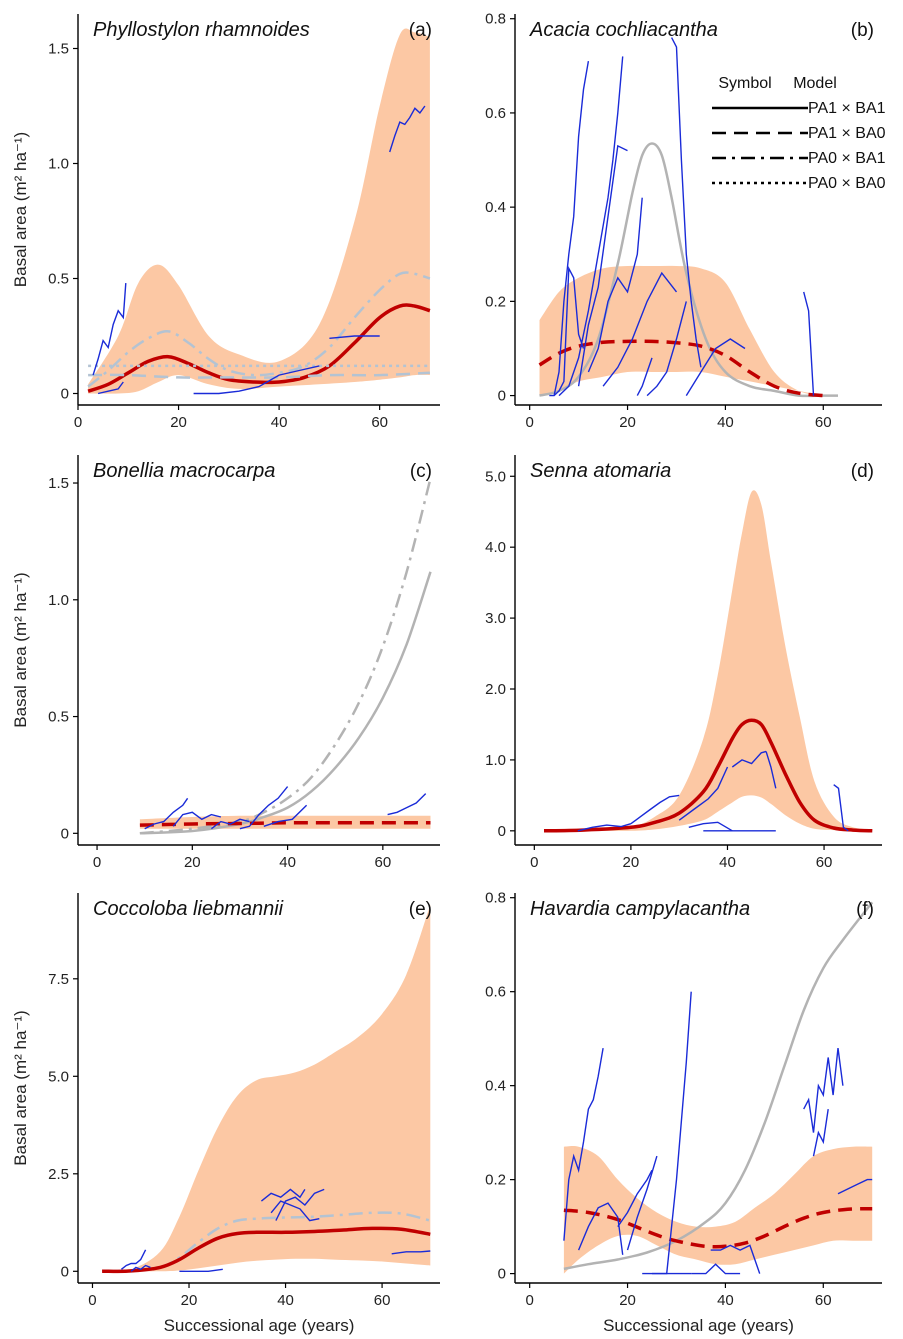 The width and height of the screenshot is (903, 1339). I want to click on panel-letter: (b), so click(862, 30).